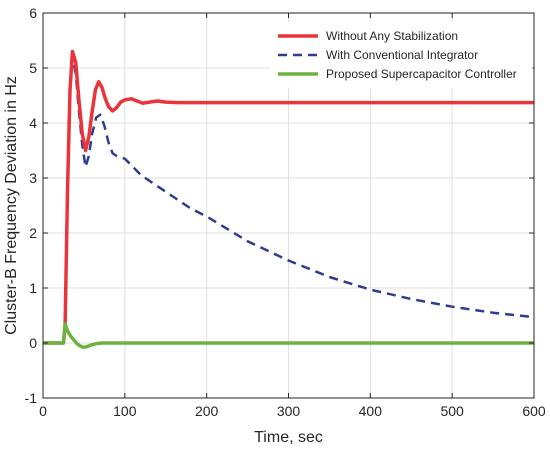 This screenshot has height=456, width=550. Describe the element at coordinates (288, 437) in the screenshot. I see `x-axis-title: Time, sec` at that location.